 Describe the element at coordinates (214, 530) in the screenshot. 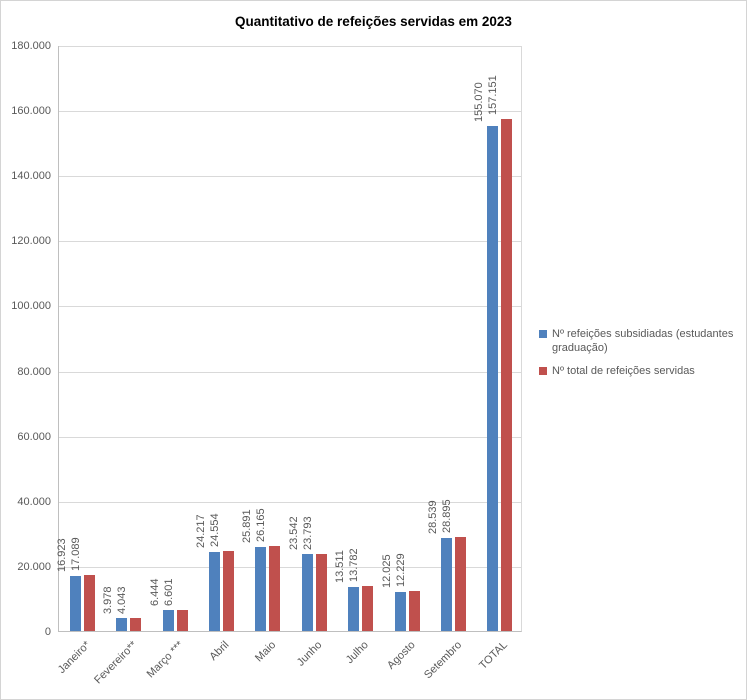

I see `bar-value-label: 24.554` at that location.